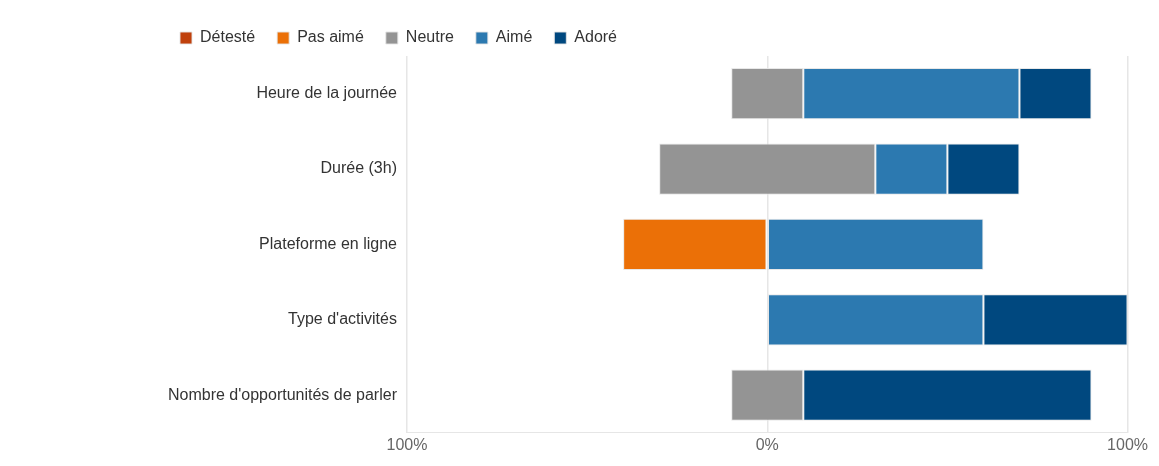 This screenshot has width=1159, height=466. Describe the element at coordinates (514, 37) in the screenshot. I see `legend-label: Aimé` at that location.